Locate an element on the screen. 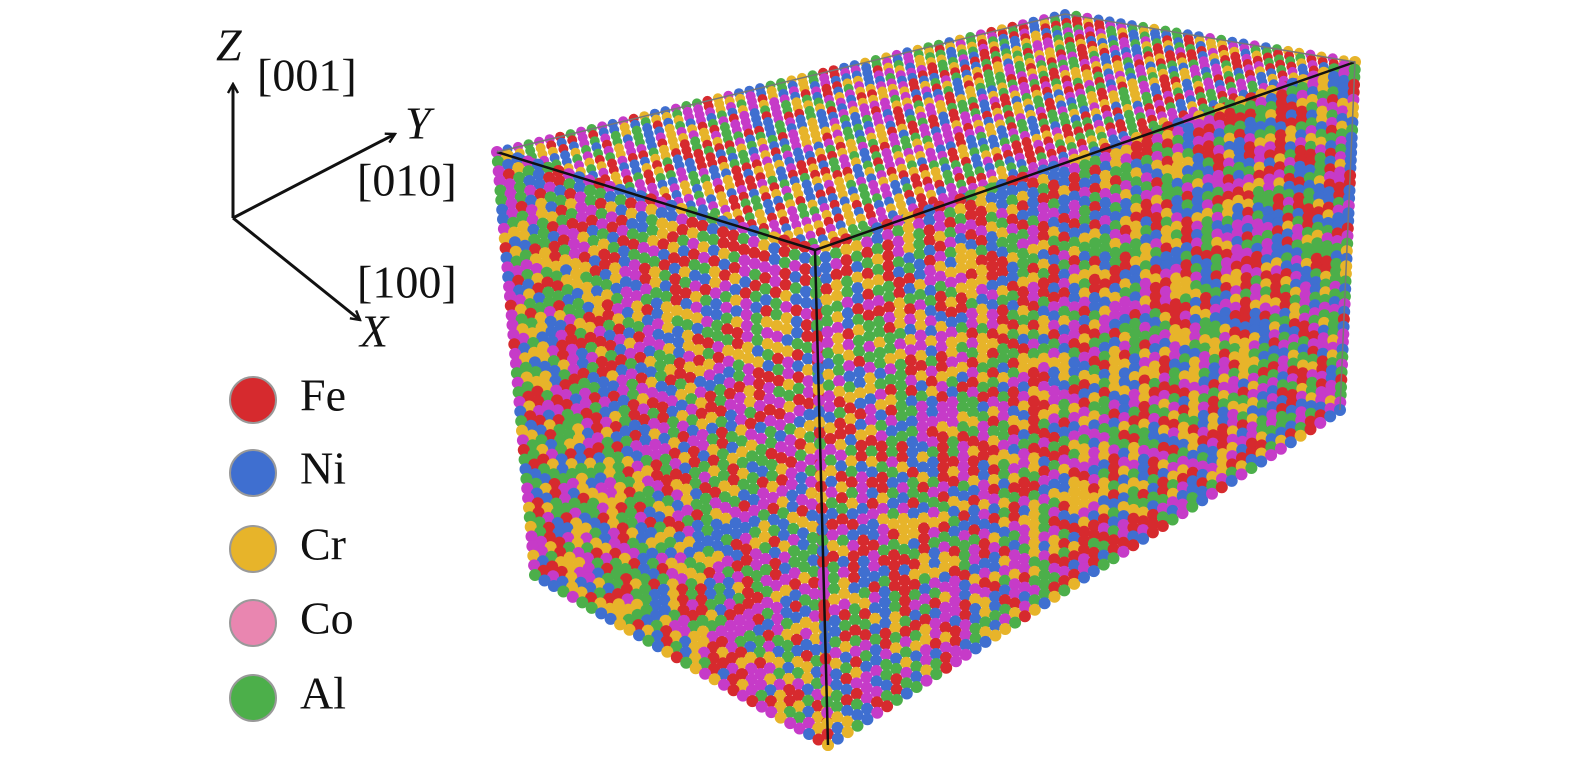 Image resolution: width=1575 pixels, height=763 pixels. legend-label: Co is located at coordinates (327, 618).